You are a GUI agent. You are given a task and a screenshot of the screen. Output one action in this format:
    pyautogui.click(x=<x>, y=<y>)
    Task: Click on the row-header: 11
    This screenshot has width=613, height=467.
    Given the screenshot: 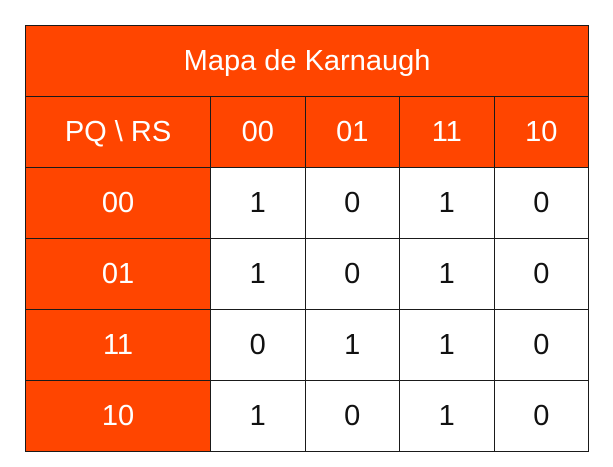 What is the action you would take?
    pyautogui.click(x=118, y=345)
    